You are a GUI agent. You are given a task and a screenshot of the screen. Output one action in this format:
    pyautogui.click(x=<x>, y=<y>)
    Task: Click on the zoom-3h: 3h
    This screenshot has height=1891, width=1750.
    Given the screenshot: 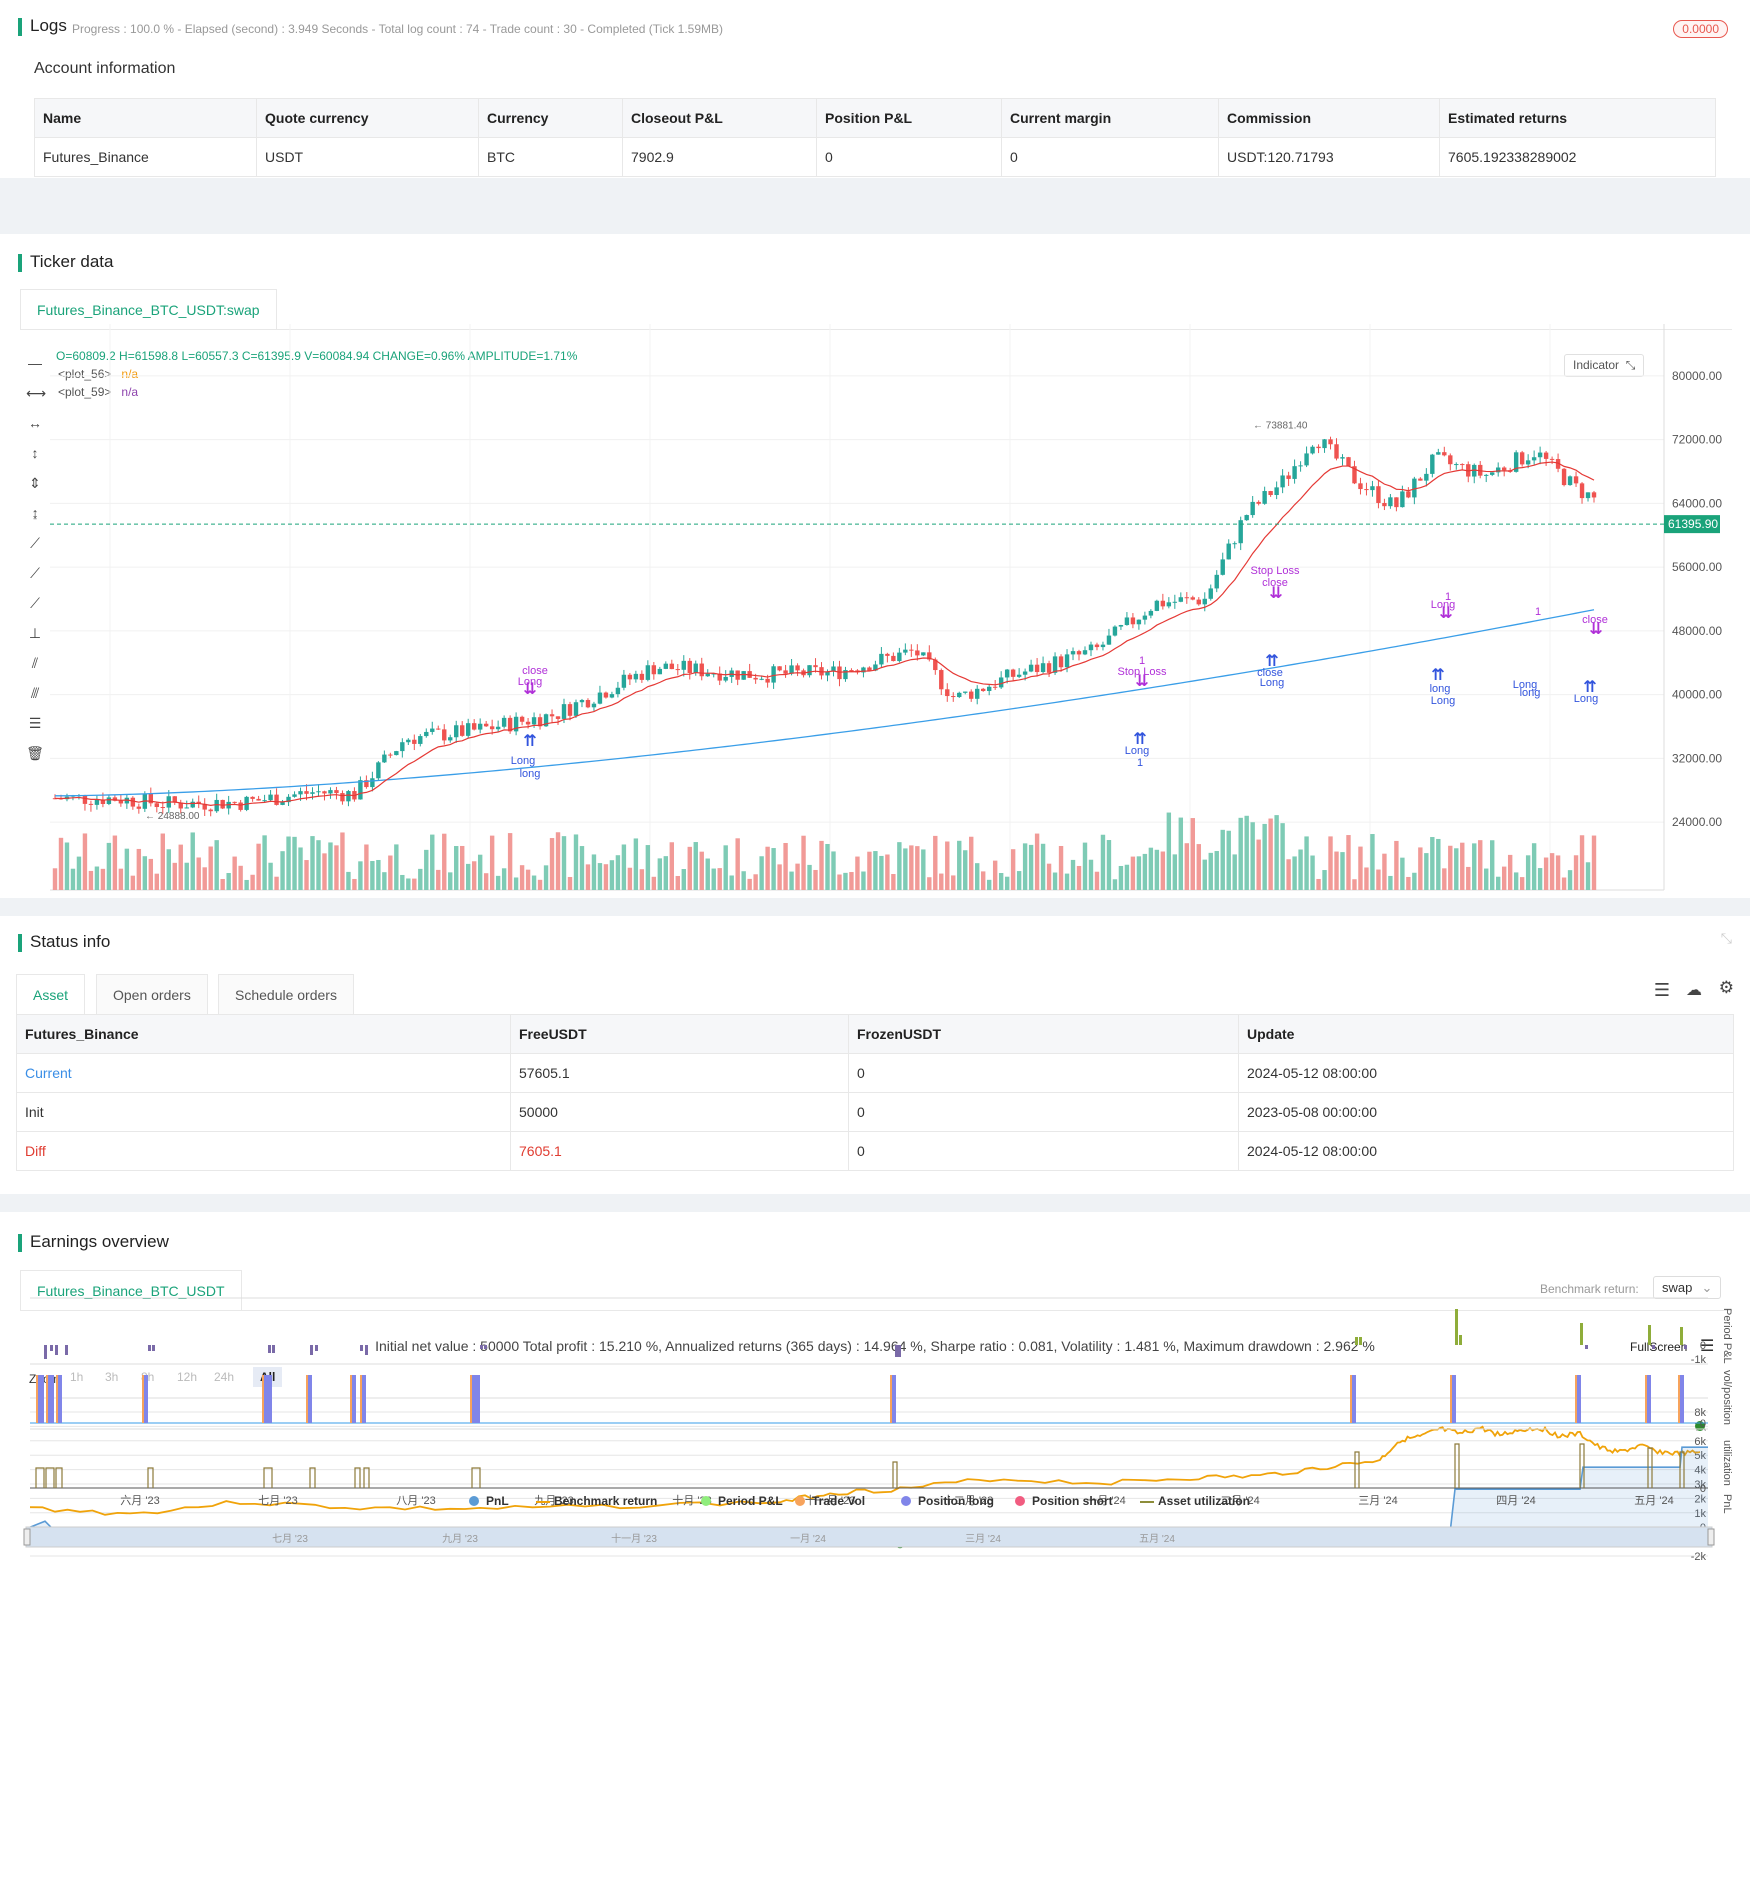 What is the action you would take?
    pyautogui.click(x=112, y=1377)
    